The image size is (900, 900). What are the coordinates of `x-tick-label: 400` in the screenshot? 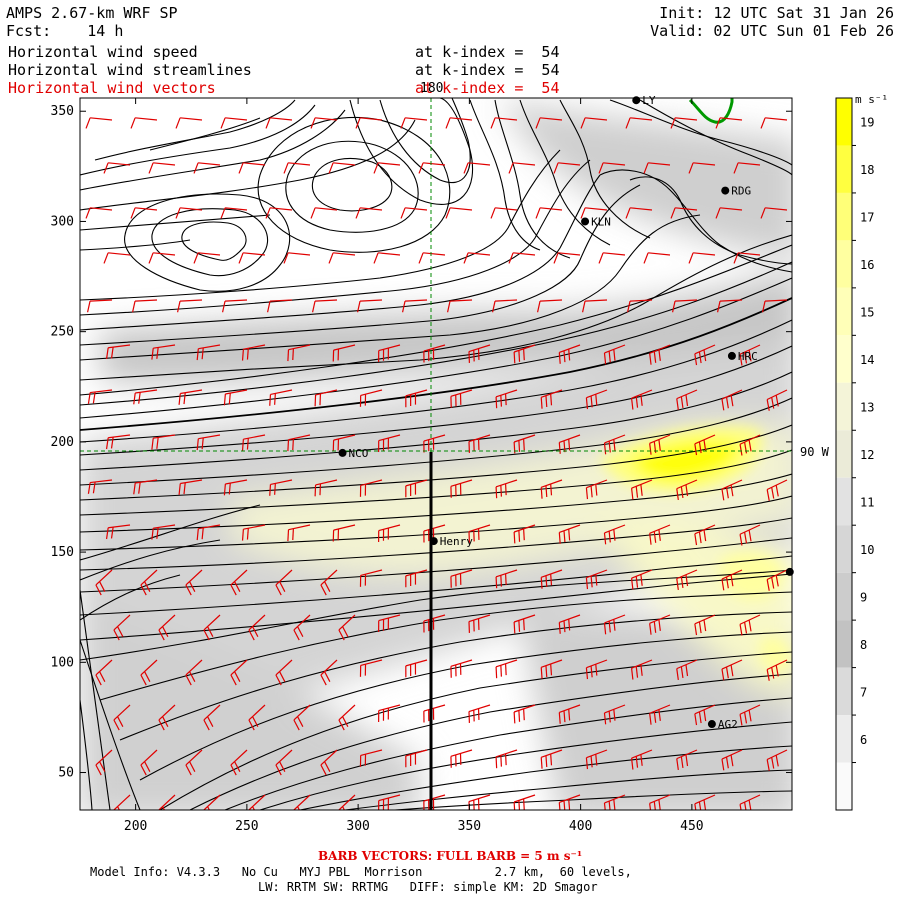 It's located at (580, 826).